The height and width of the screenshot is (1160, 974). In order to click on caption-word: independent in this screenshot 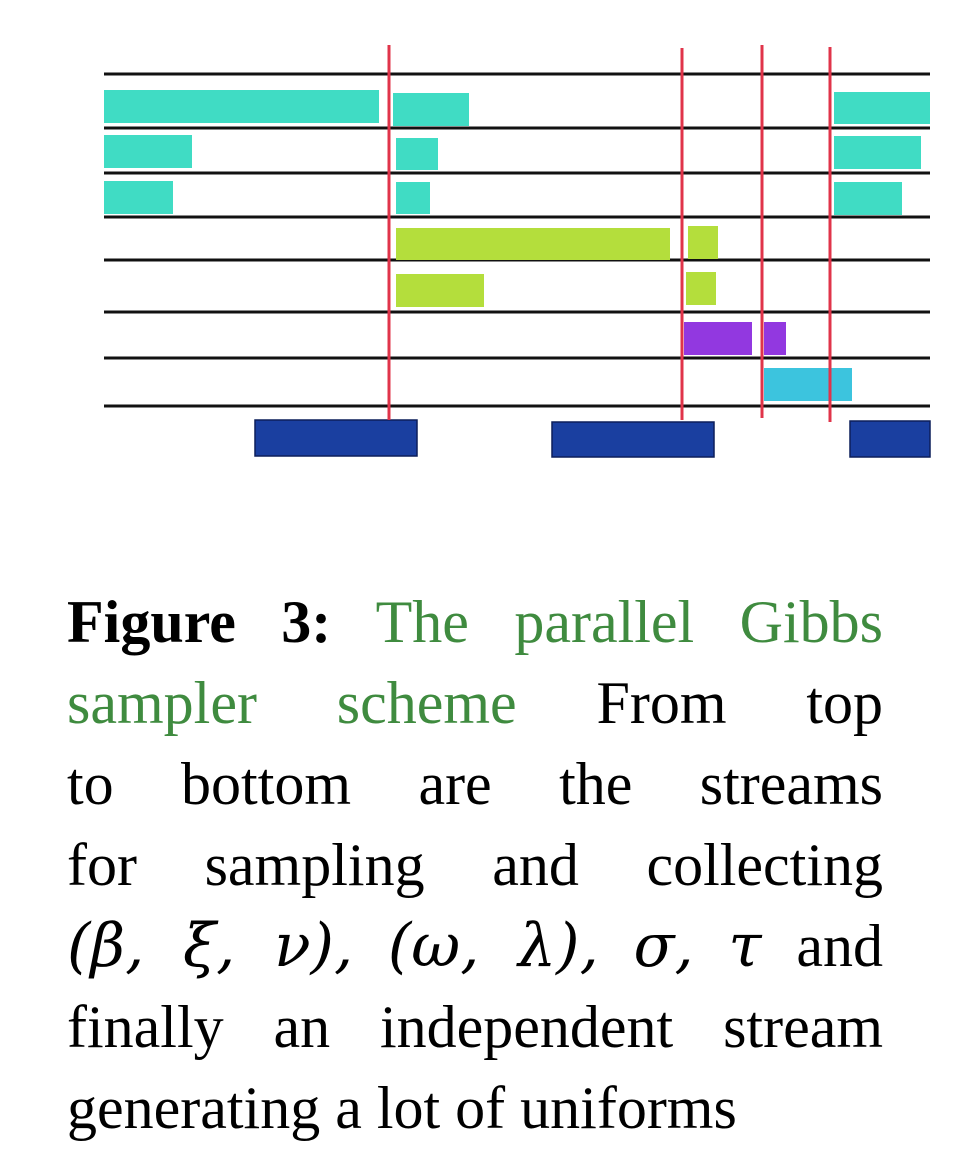, I will do `click(526, 1027)`.